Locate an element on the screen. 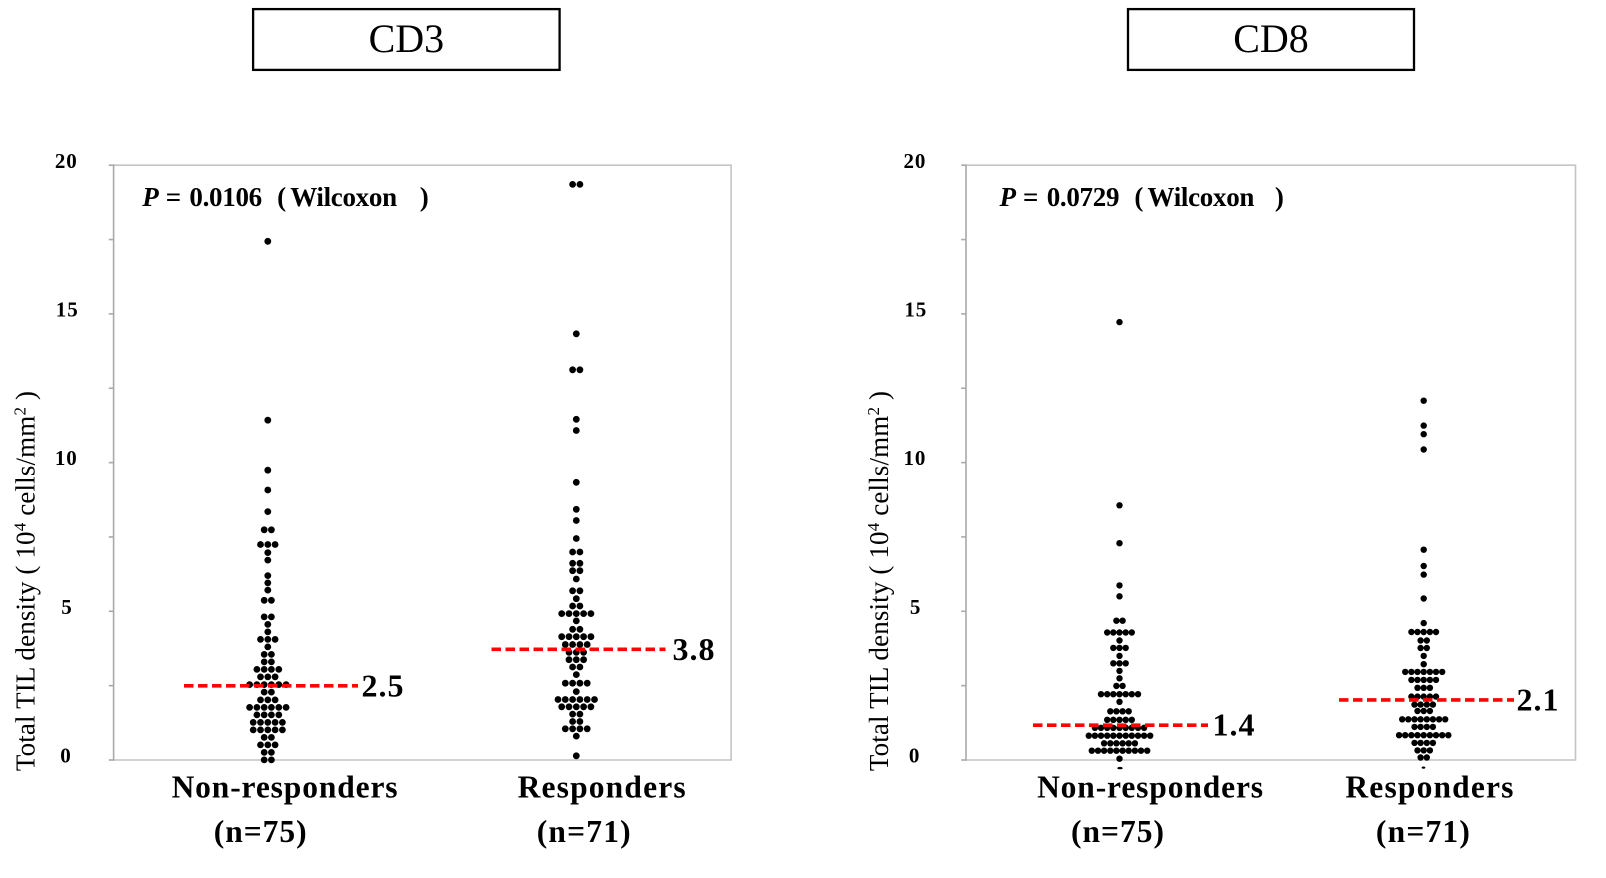 The height and width of the screenshot is (878, 1606). svg-text: 1.4 is located at coordinates (1234, 725).